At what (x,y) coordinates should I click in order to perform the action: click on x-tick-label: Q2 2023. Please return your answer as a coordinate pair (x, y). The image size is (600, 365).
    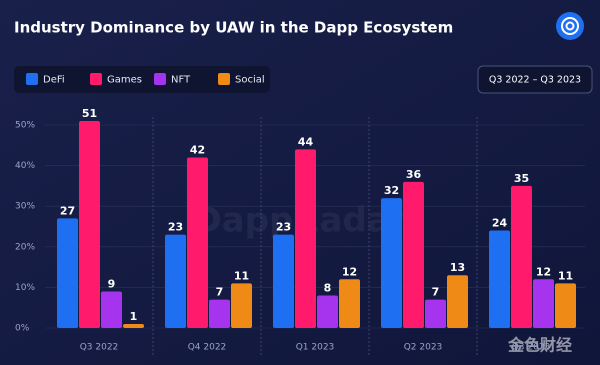
    Looking at the image, I should click on (423, 348).